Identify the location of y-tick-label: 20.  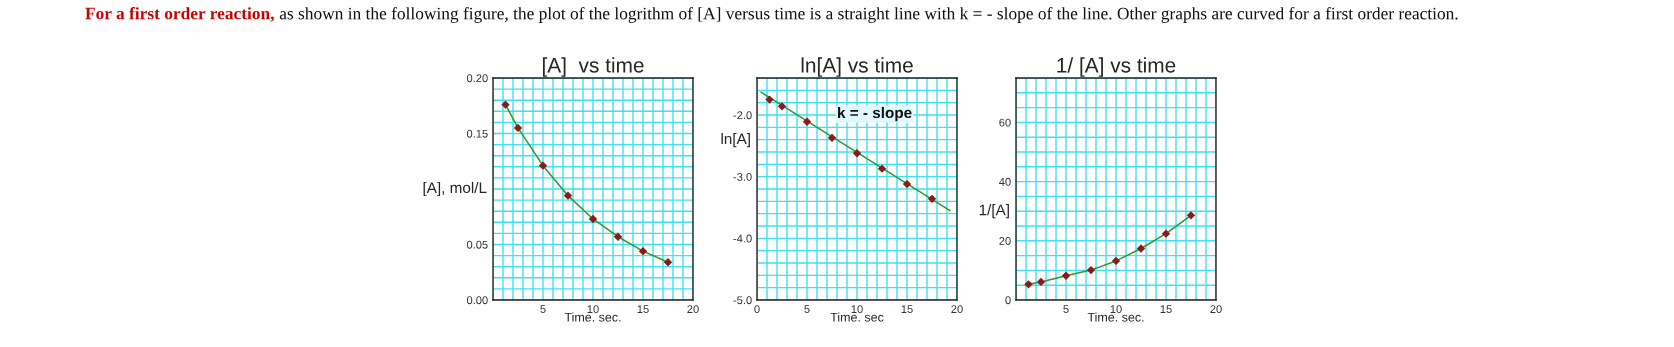
(1005, 241).